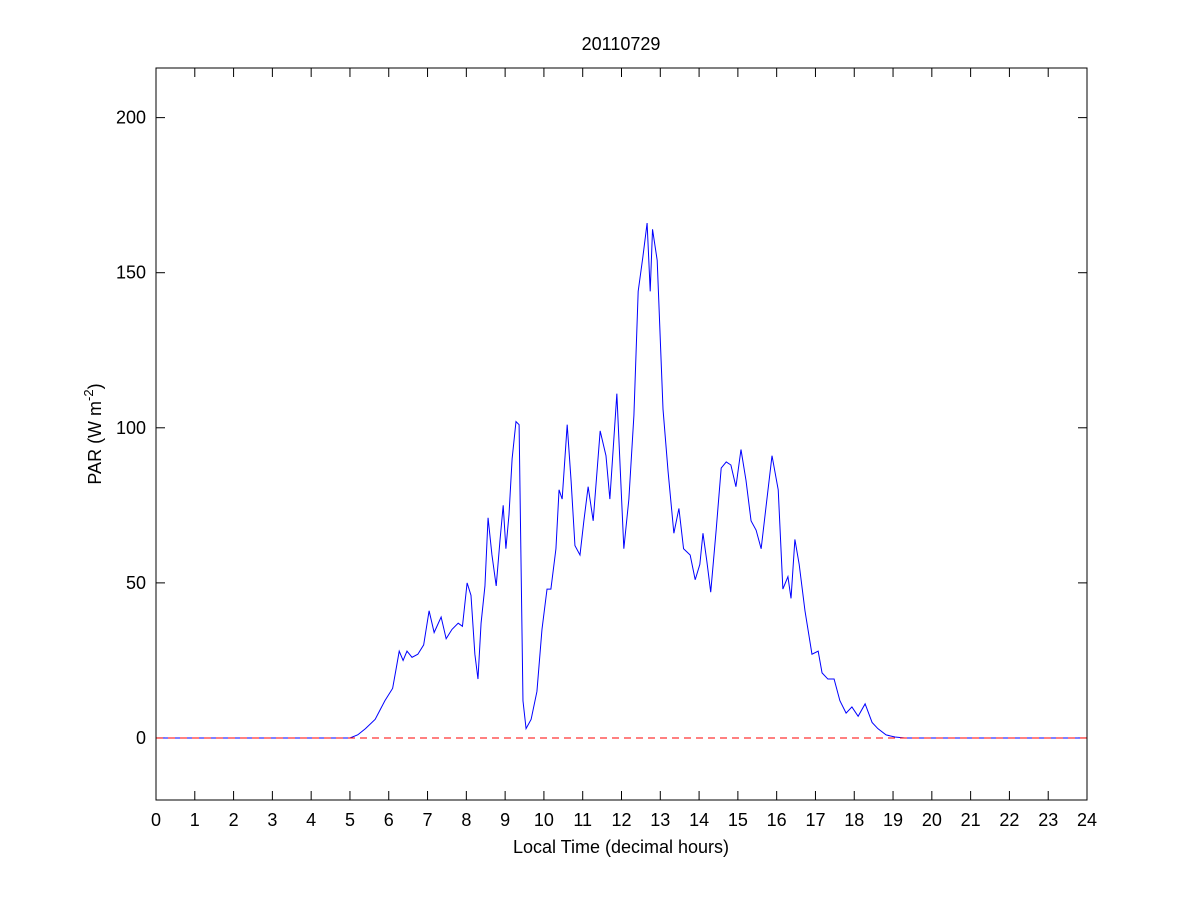  I want to click on x-tick-label: 21, so click(971, 820).